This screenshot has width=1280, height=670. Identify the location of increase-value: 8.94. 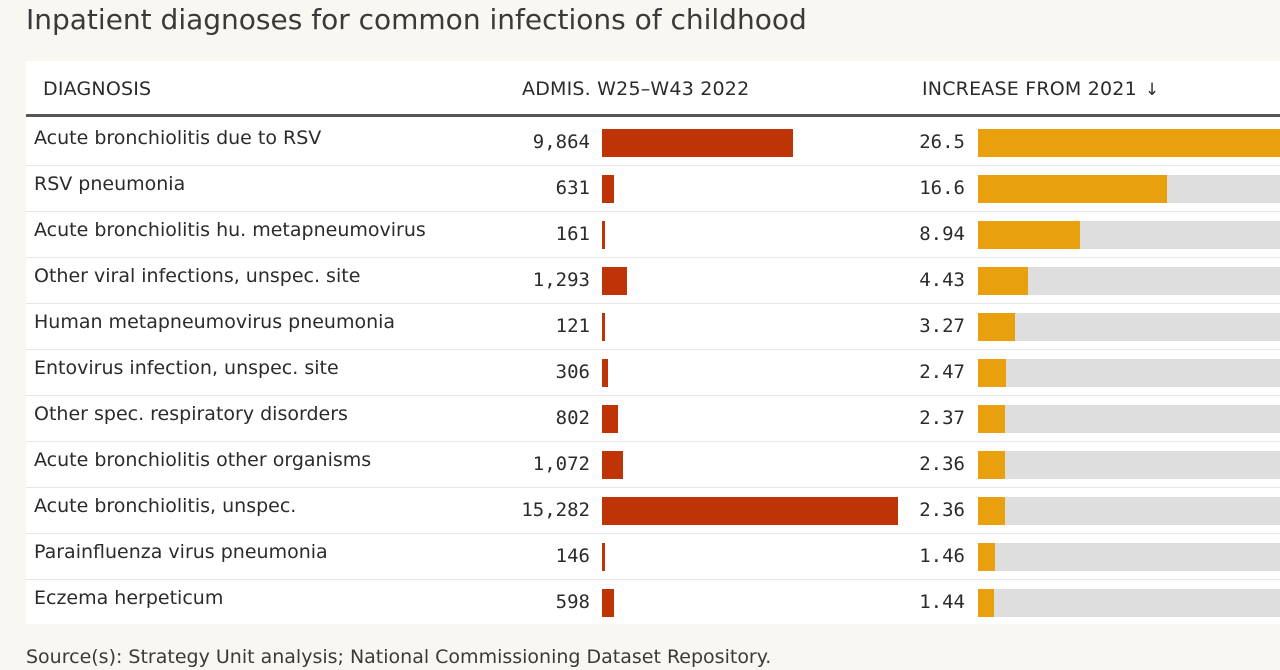
(942, 234).